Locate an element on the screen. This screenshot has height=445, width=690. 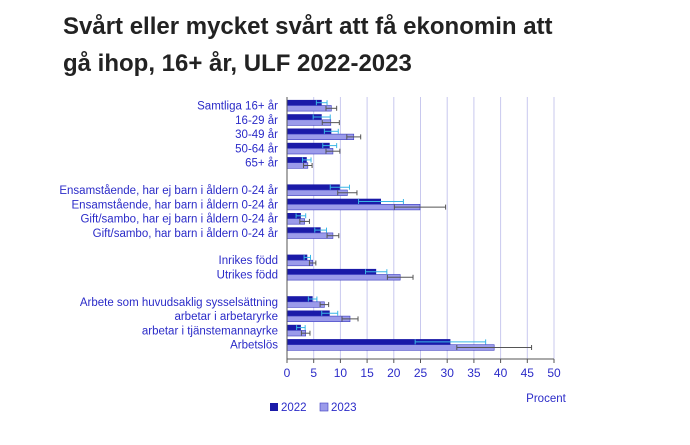
x-tick-label: 30 is located at coordinates (448, 373).